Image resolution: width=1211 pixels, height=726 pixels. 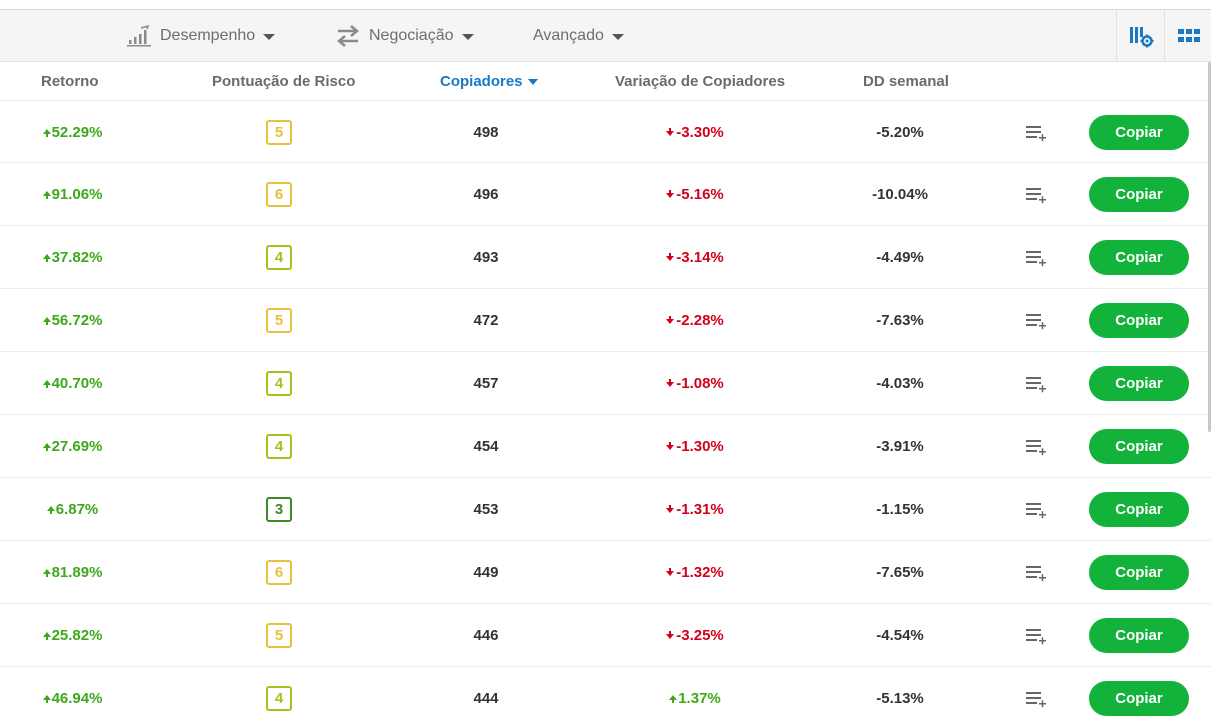 I want to click on column-header-label: Copiadores, so click(x=481, y=81).